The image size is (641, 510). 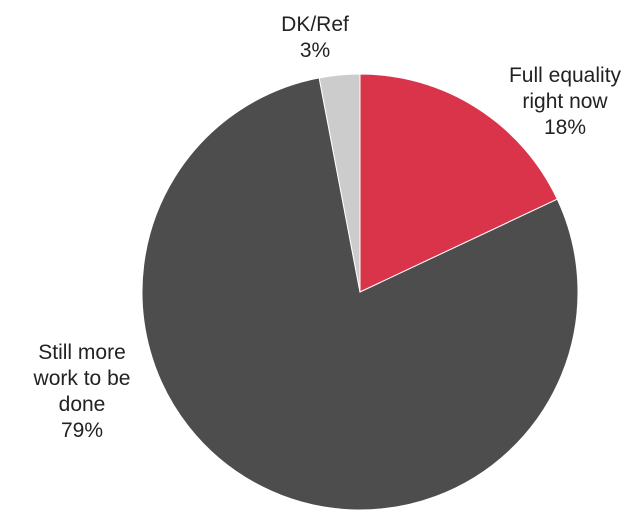 I want to click on slice-label-line: work to be, so click(x=82, y=378).